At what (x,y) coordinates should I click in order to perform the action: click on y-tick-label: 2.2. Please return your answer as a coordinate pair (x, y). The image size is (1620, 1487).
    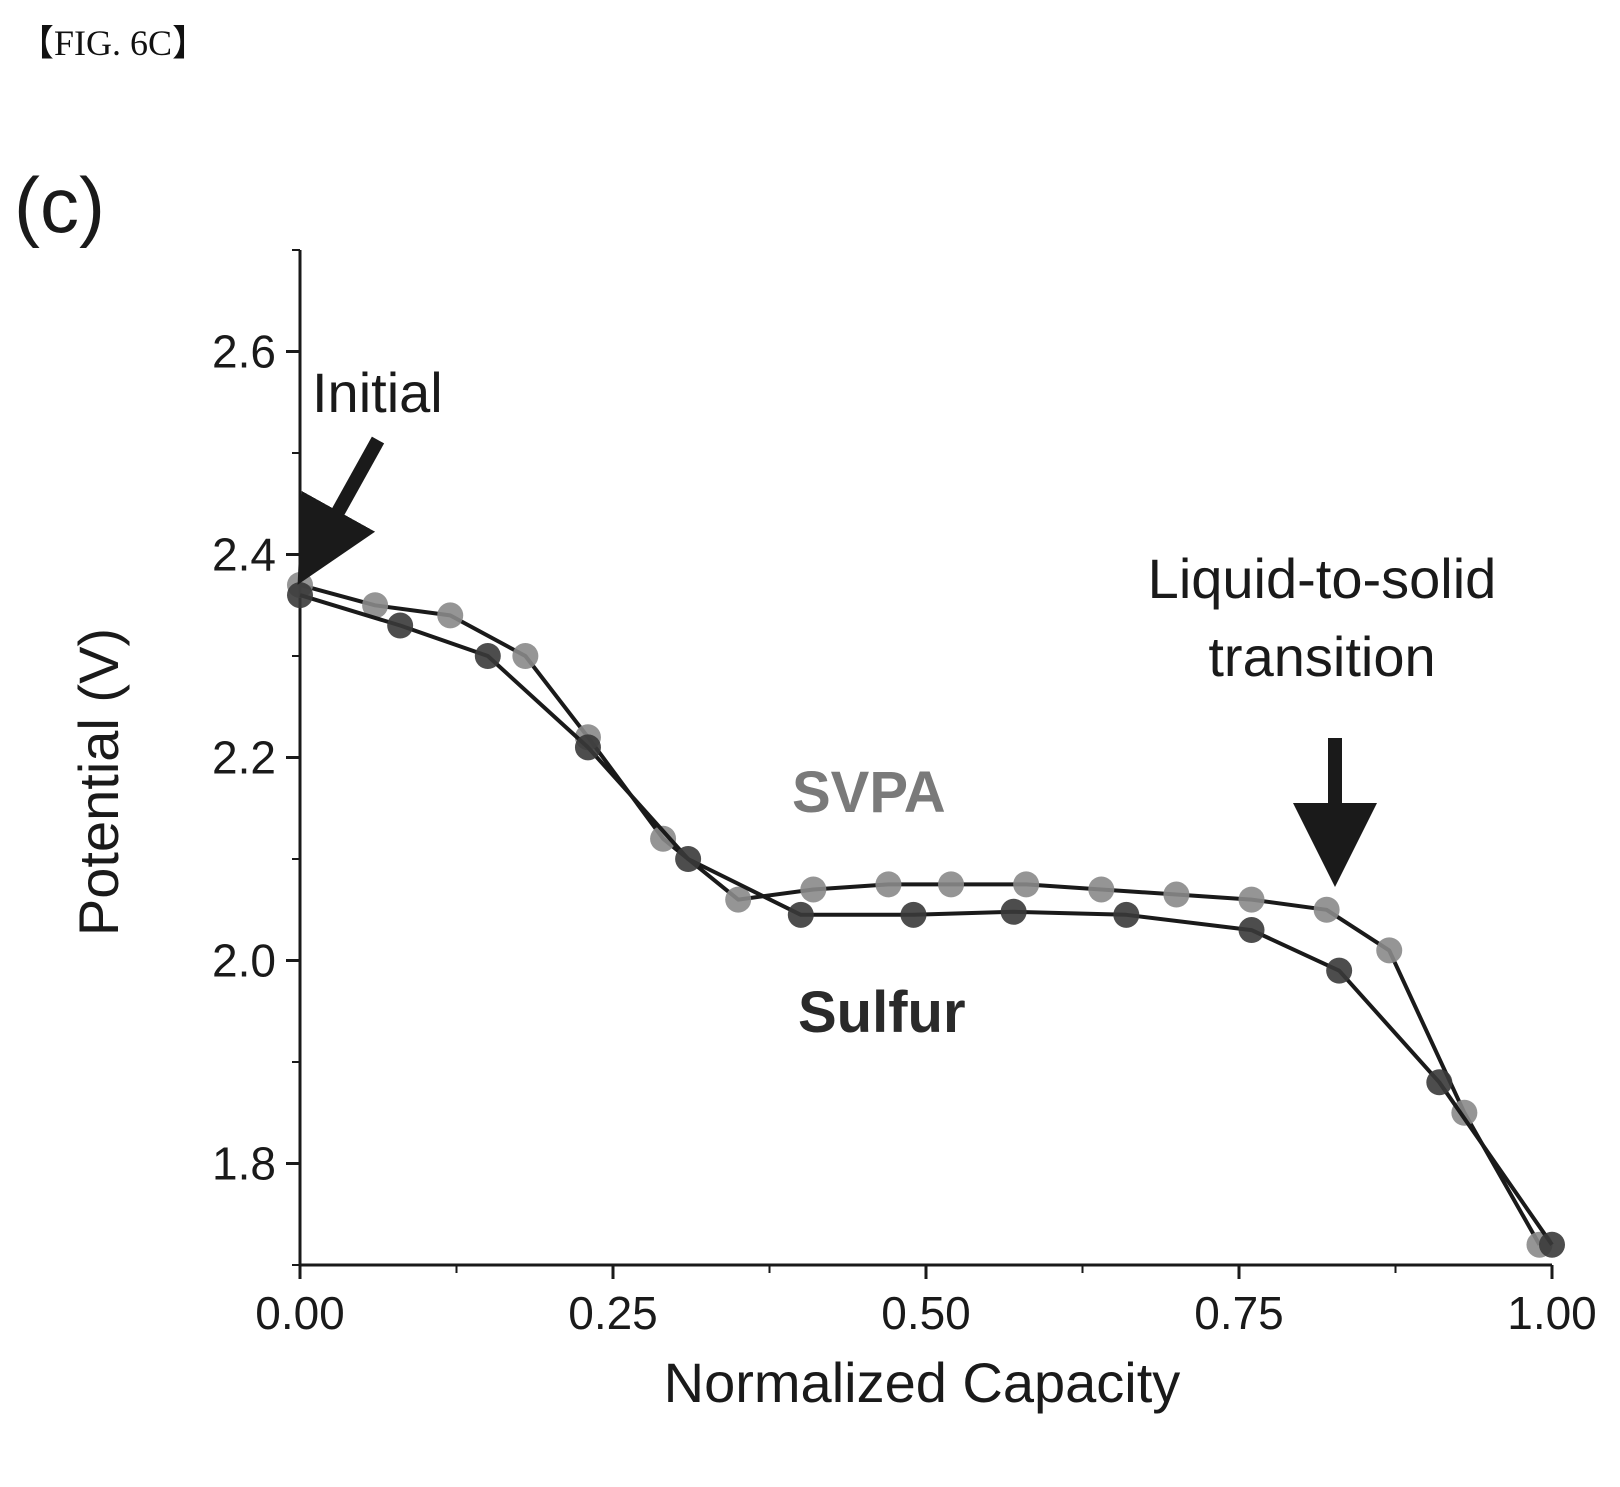
    Looking at the image, I should click on (244, 758).